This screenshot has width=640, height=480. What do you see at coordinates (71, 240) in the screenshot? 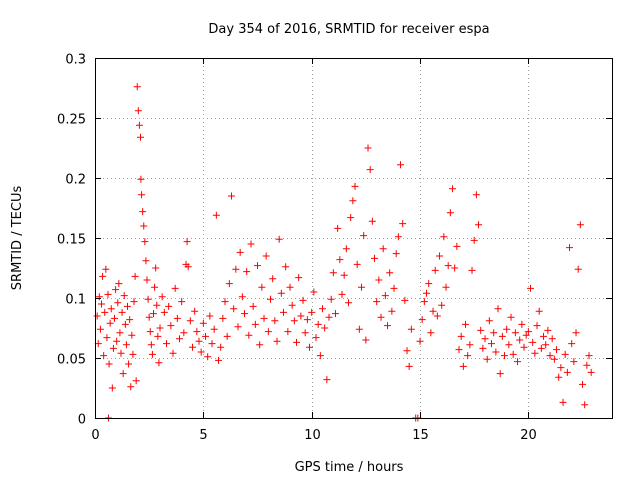
I see `y-tick-label: 0.15` at bounding box center [71, 240].